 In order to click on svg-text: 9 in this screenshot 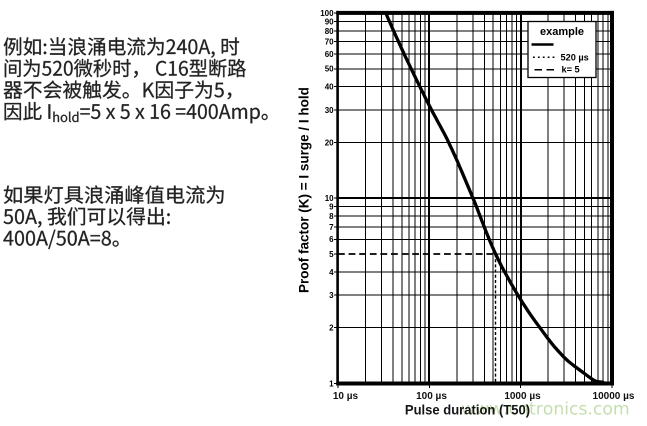, I will do `click(331, 207)`.